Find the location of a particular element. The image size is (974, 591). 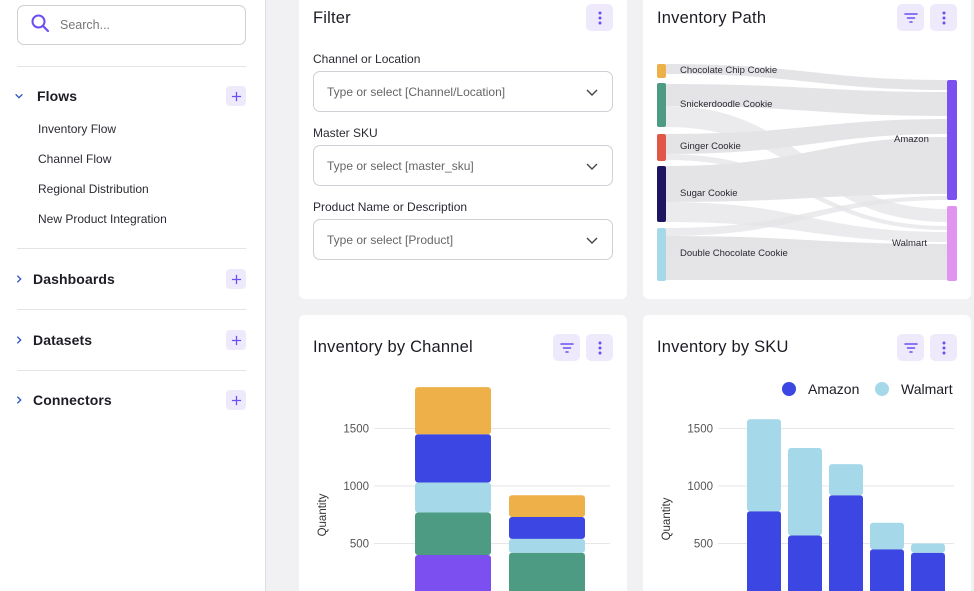

add-connector-button is located at coordinates (236, 400).